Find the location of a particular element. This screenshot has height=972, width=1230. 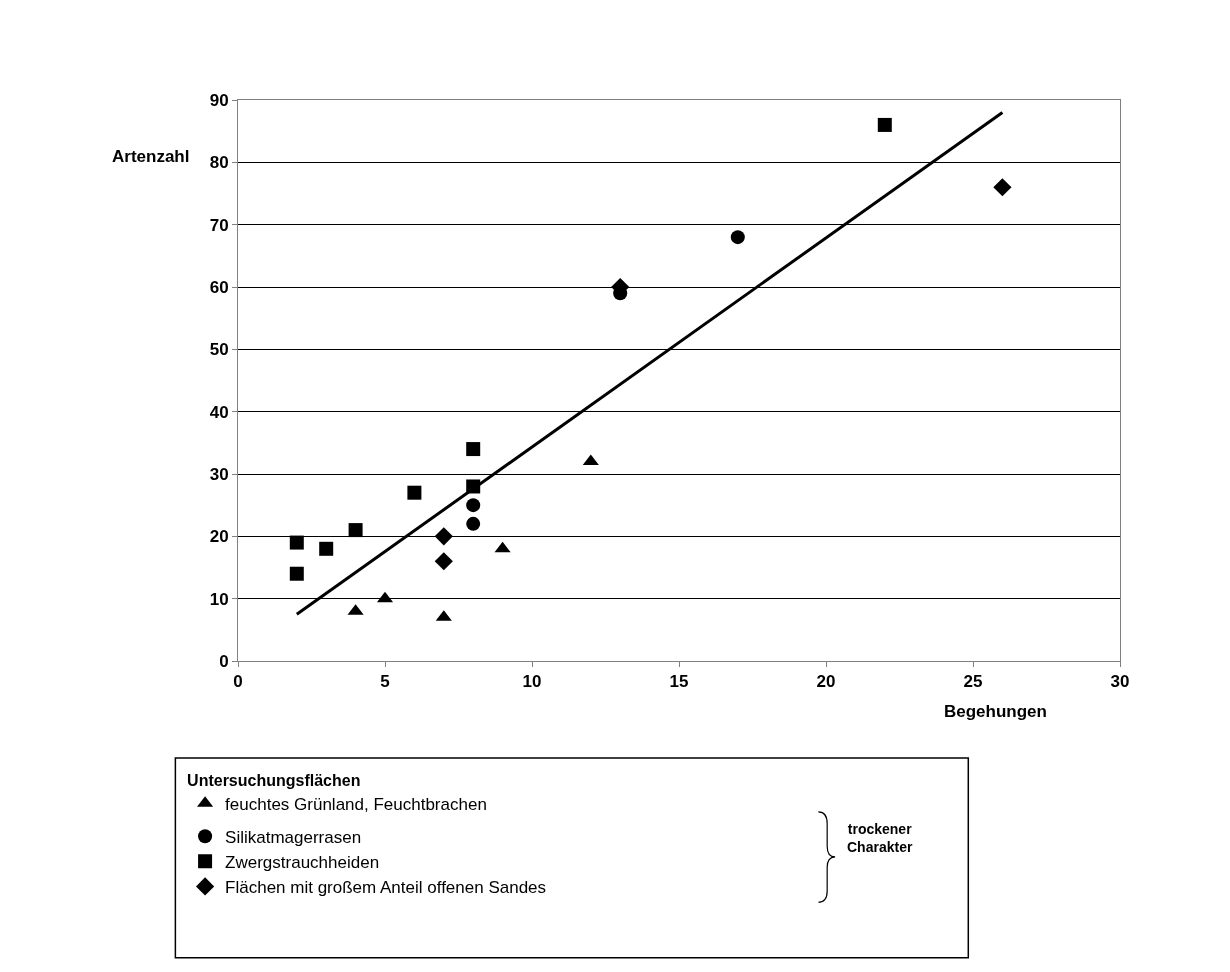

y-tick-label: 70 is located at coordinates (219, 225).